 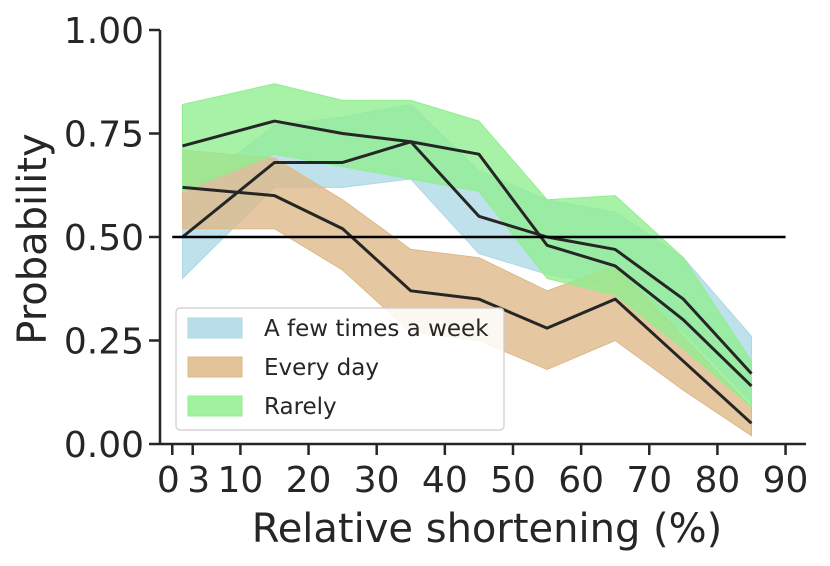 What do you see at coordinates (445, 480) in the screenshot?
I see `x-tick-label: 40` at bounding box center [445, 480].